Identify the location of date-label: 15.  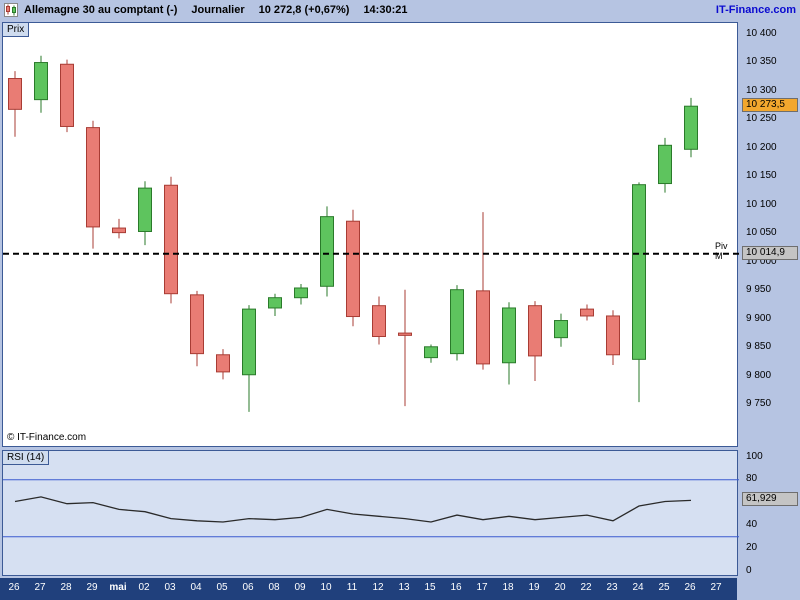
(430, 587).